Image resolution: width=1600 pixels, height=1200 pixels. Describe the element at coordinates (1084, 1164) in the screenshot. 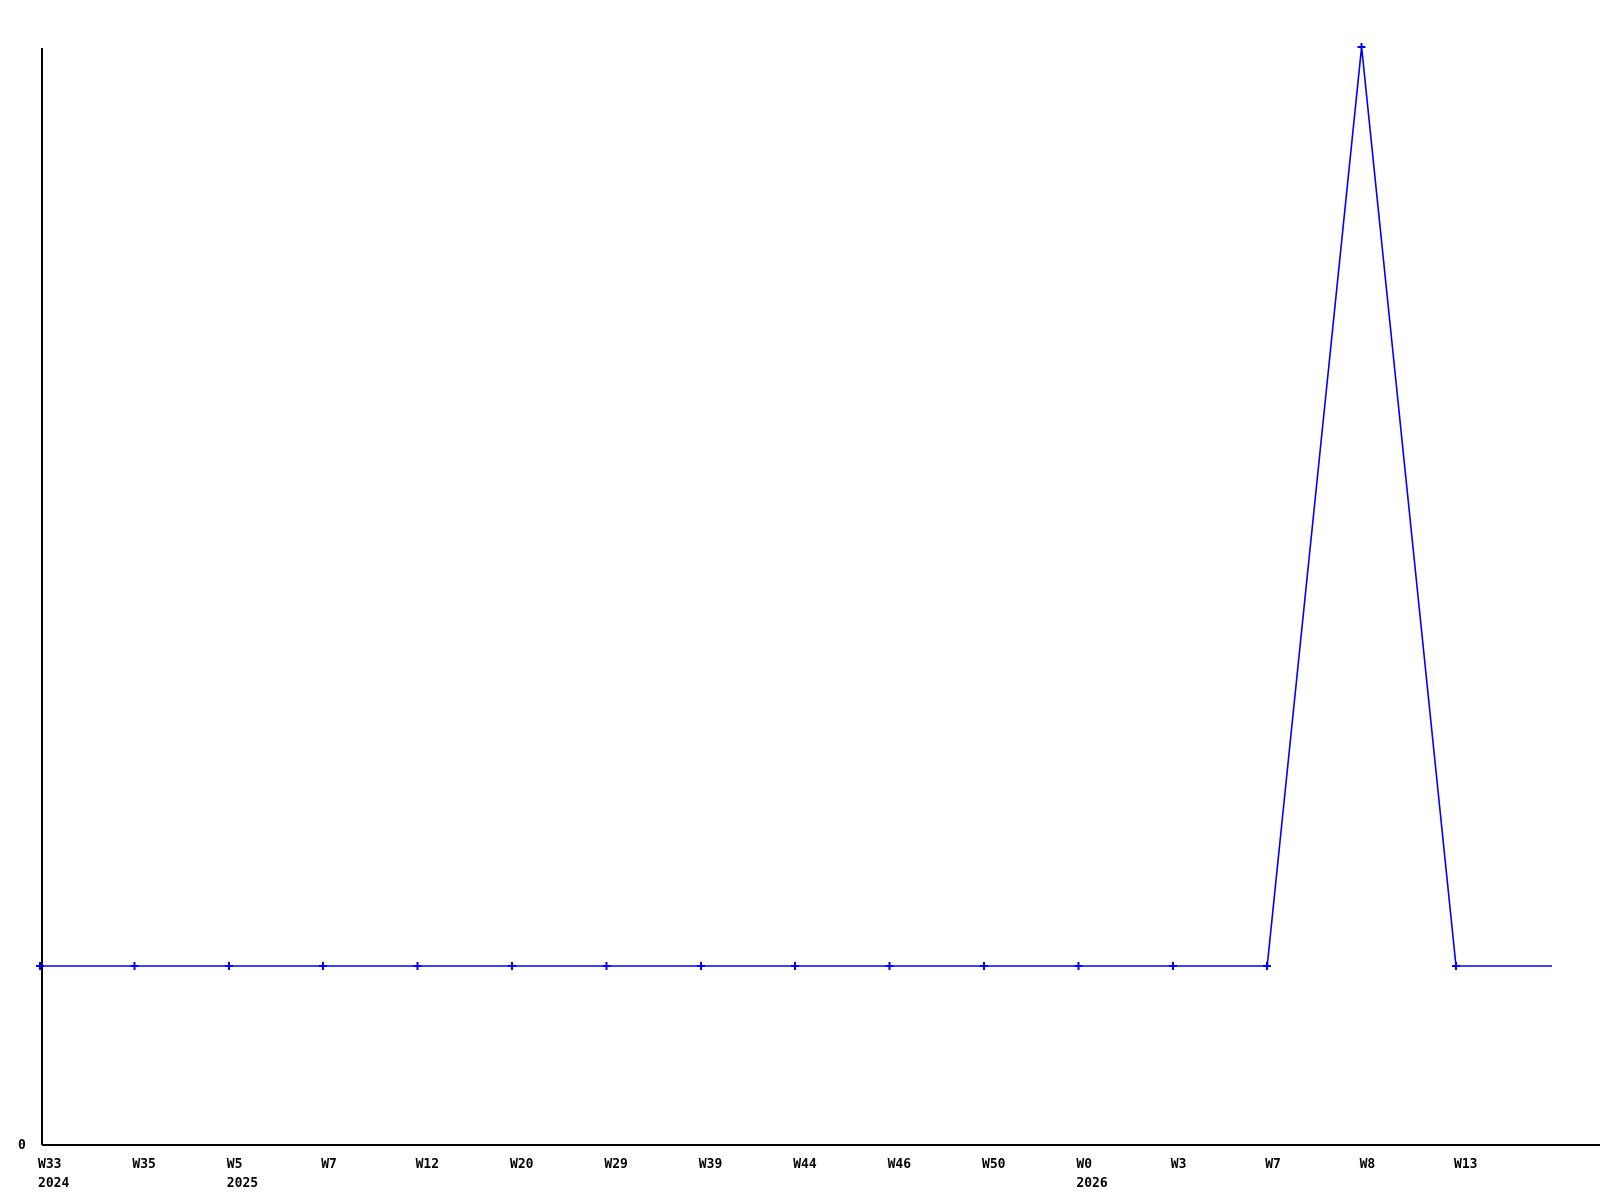

I see `tick-week-label: W0` at that location.